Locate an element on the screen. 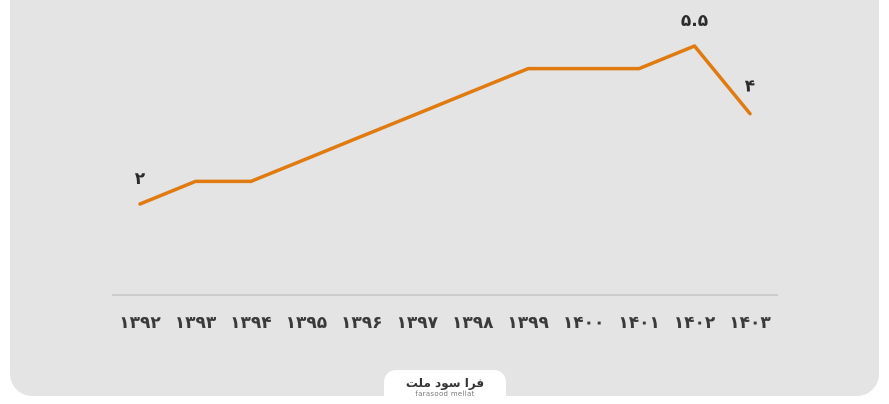 The image size is (889, 404). x-tick-label: ۱۳۹۹ is located at coordinates (528, 323).